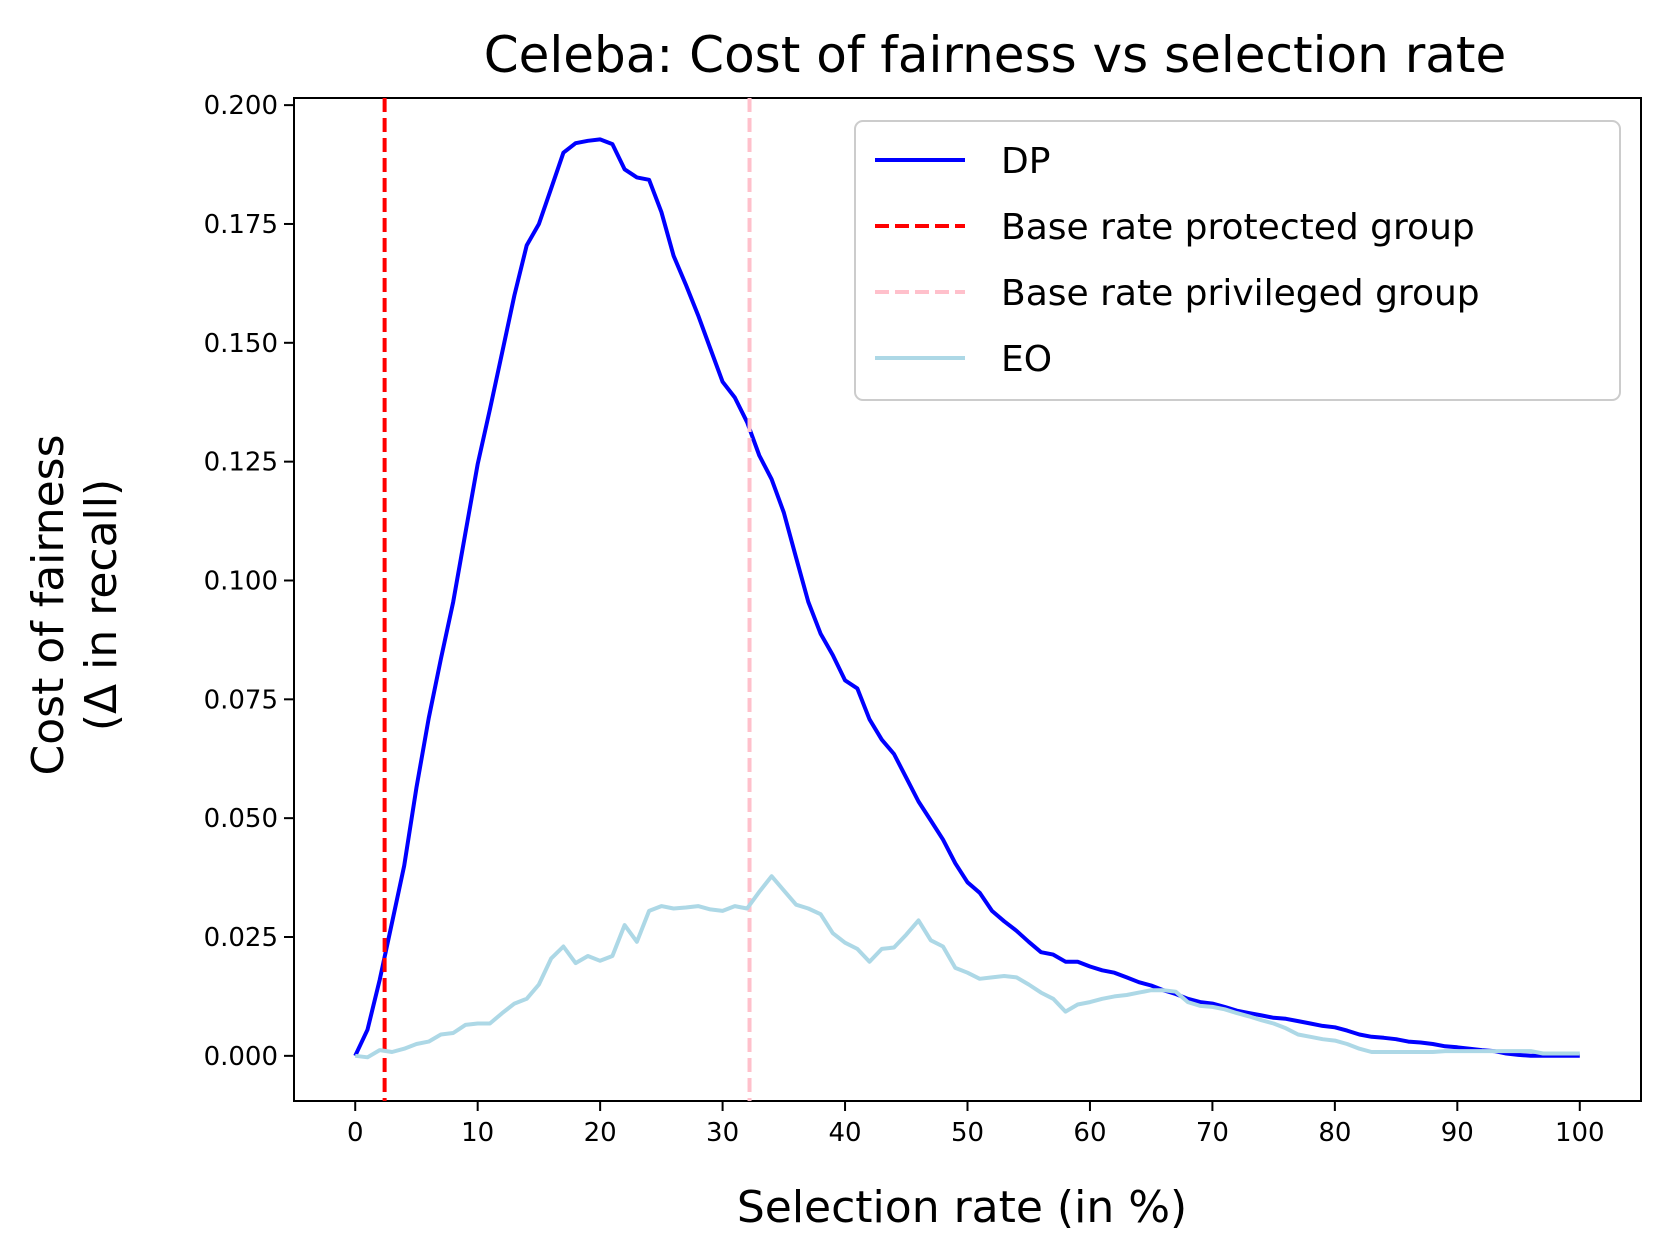  What do you see at coordinates (1334, 1133) in the screenshot?
I see `x-tick-label: 80` at bounding box center [1334, 1133].